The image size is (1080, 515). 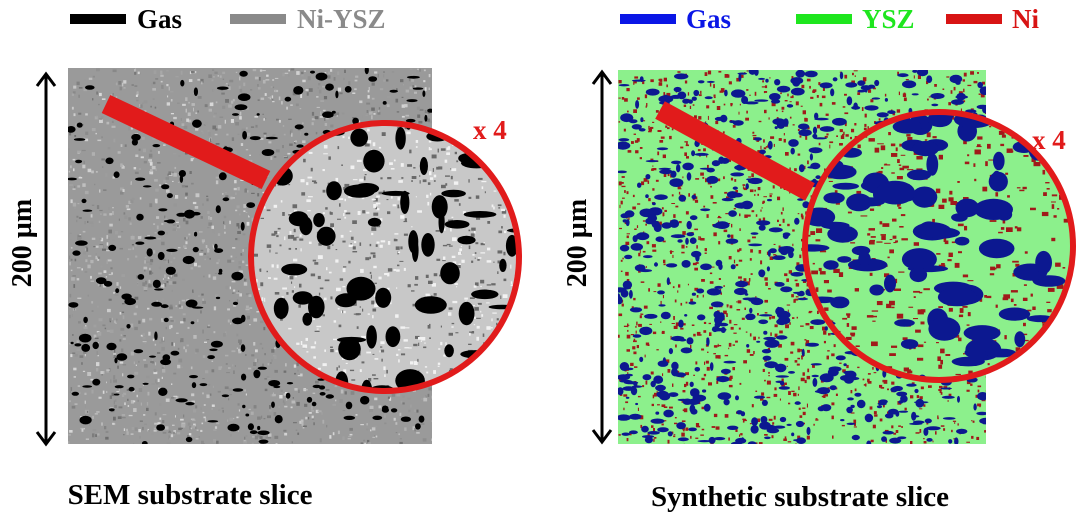 I want to click on legend-label-ysz: YSZ, so click(x=888, y=19).